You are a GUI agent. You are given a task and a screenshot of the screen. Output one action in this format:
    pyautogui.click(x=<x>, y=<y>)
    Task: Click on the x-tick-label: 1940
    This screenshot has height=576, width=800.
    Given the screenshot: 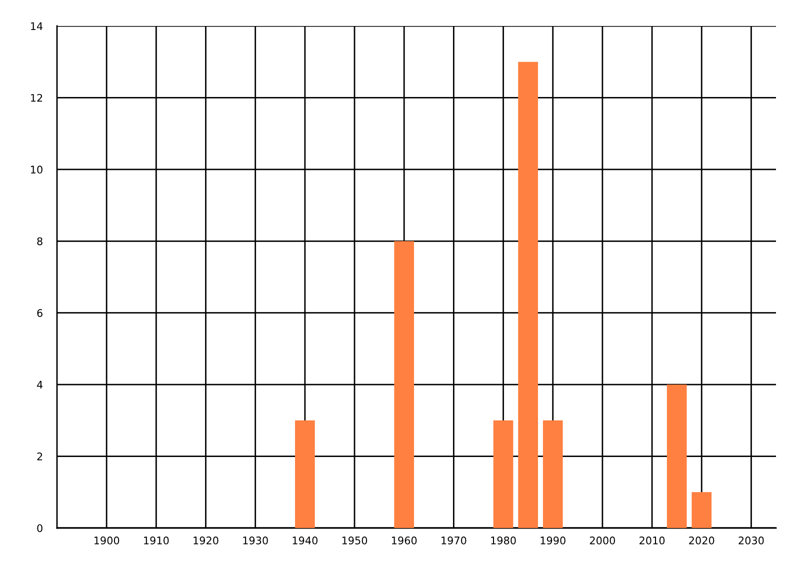 What is the action you would take?
    pyautogui.click(x=305, y=540)
    